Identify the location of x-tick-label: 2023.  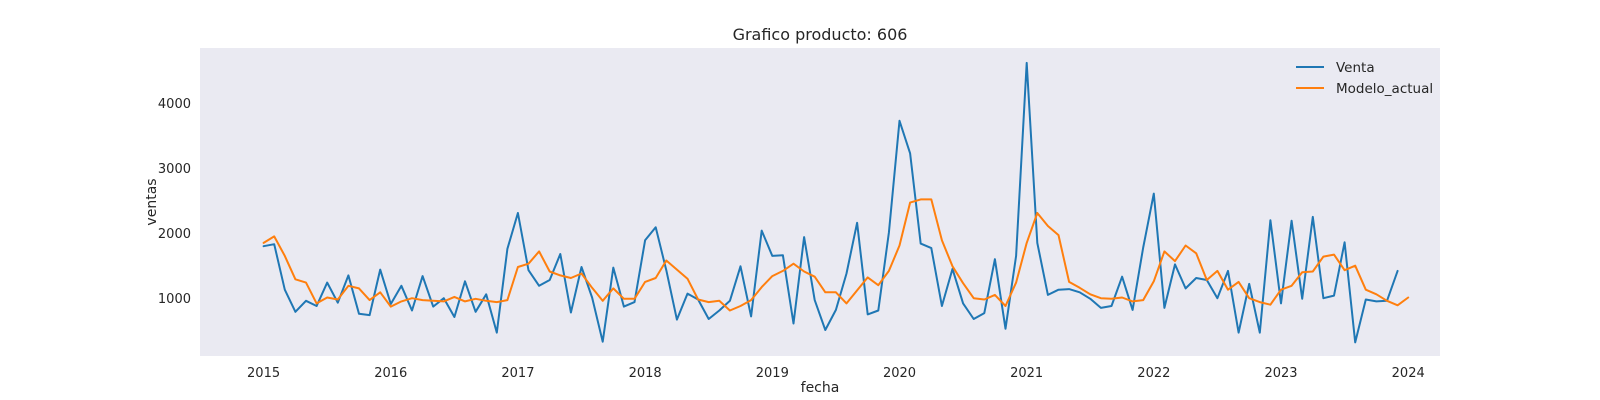
(1280, 373).